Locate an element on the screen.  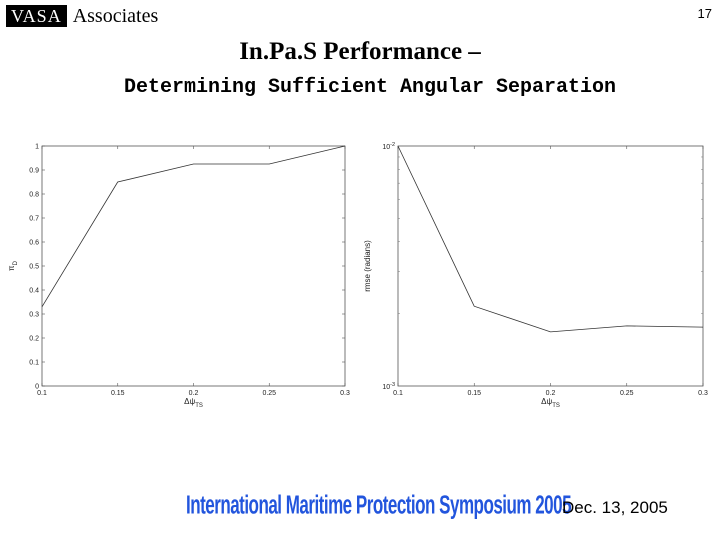
y-tick-label: 0.9 is located at coordinates (34, 171).